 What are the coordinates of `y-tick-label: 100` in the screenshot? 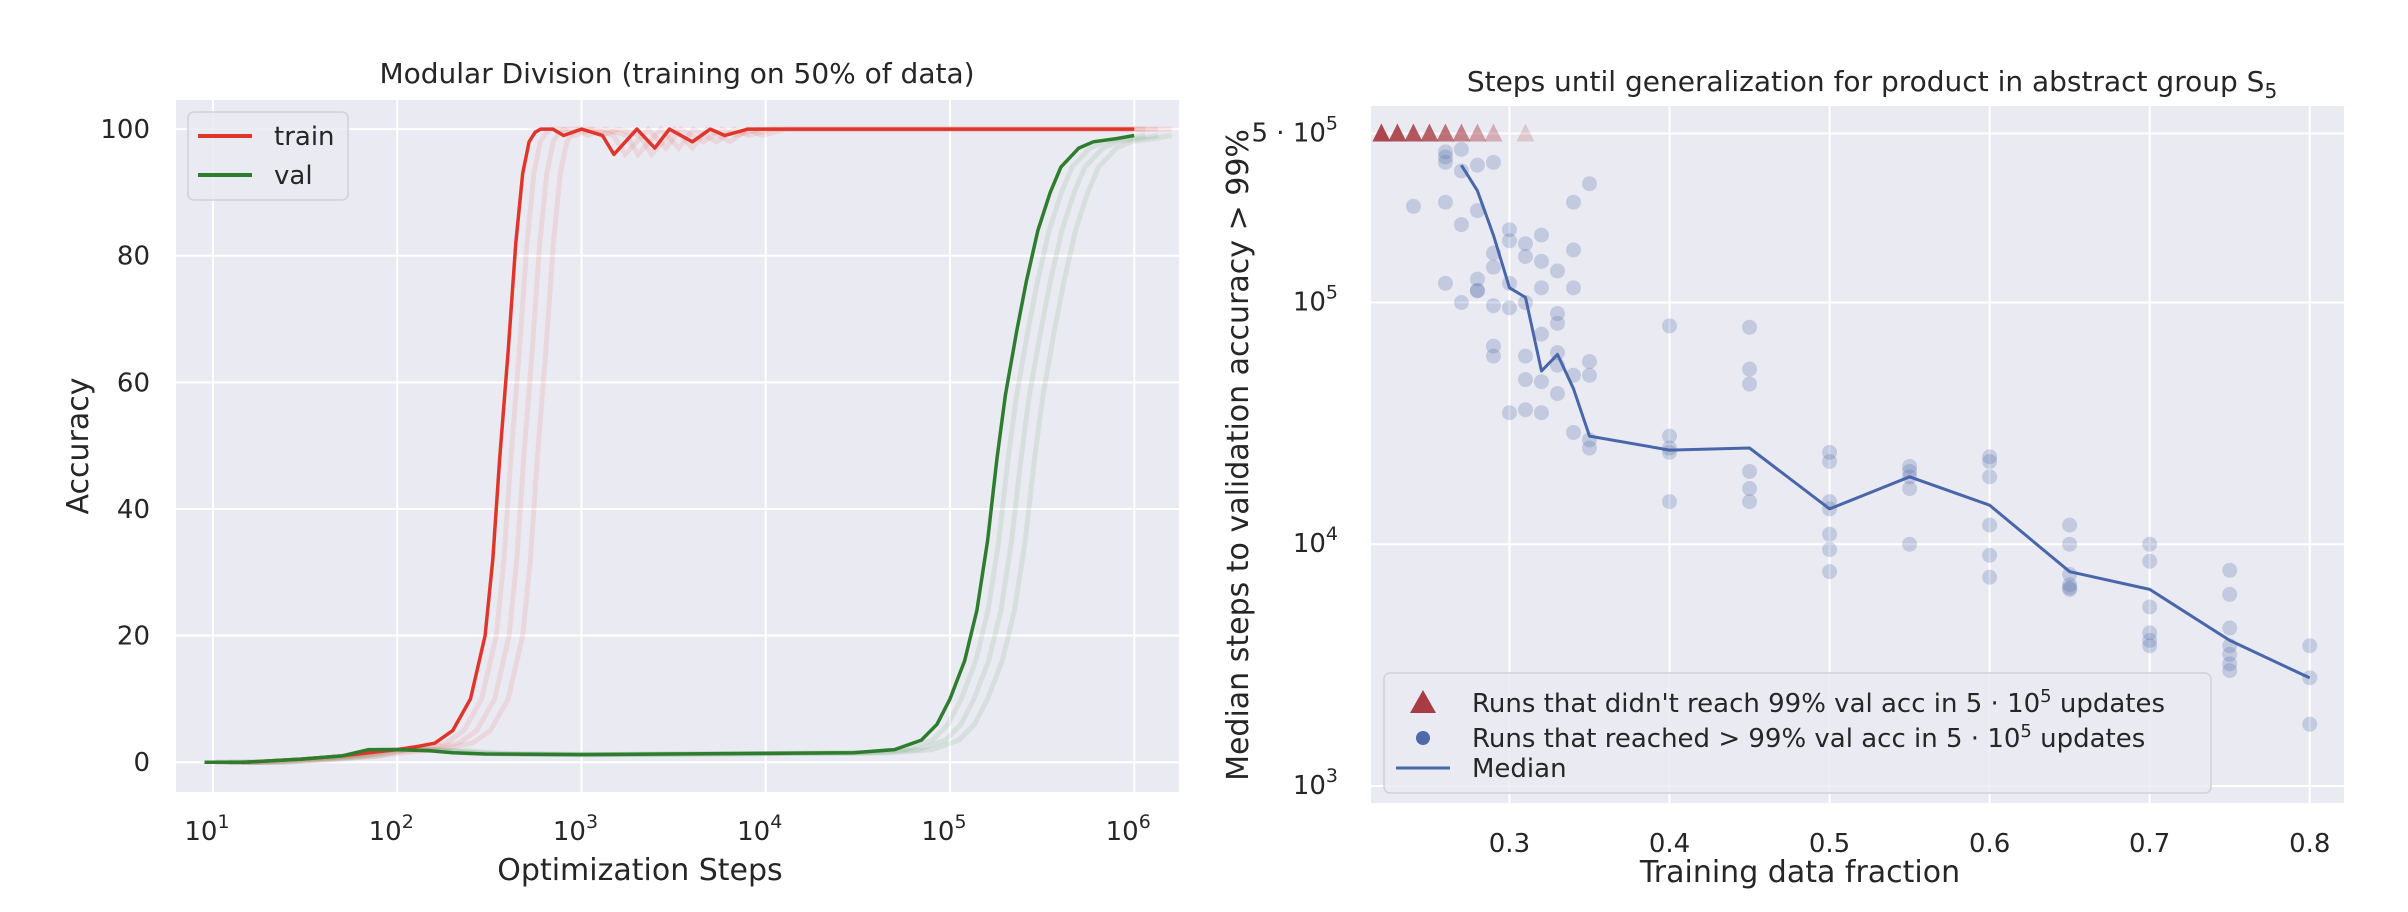 It's located at (125, 130).